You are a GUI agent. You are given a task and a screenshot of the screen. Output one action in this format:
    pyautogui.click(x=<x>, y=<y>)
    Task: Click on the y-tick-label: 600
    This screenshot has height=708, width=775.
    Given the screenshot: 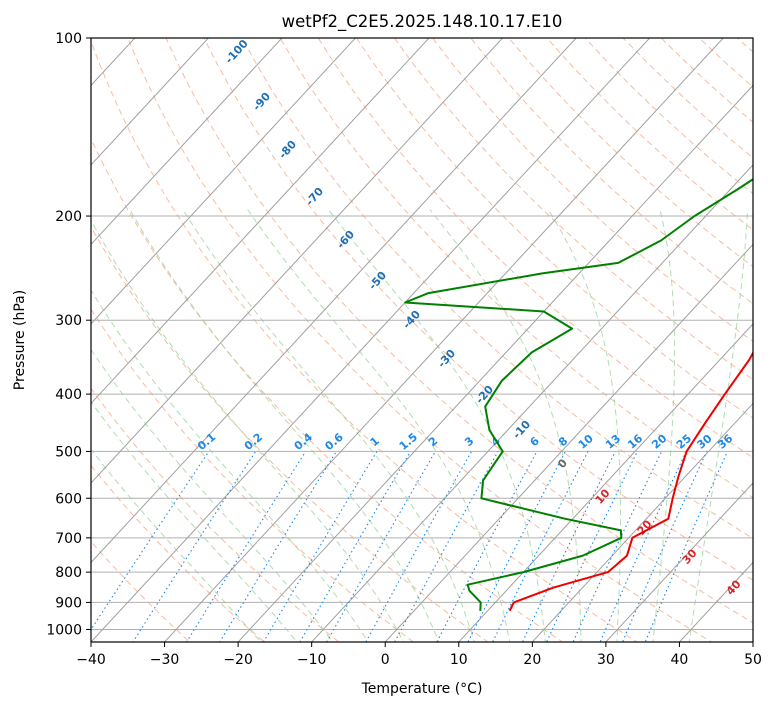 What is the action you would take?
    pyautogui.click(x=68, y=499)
    